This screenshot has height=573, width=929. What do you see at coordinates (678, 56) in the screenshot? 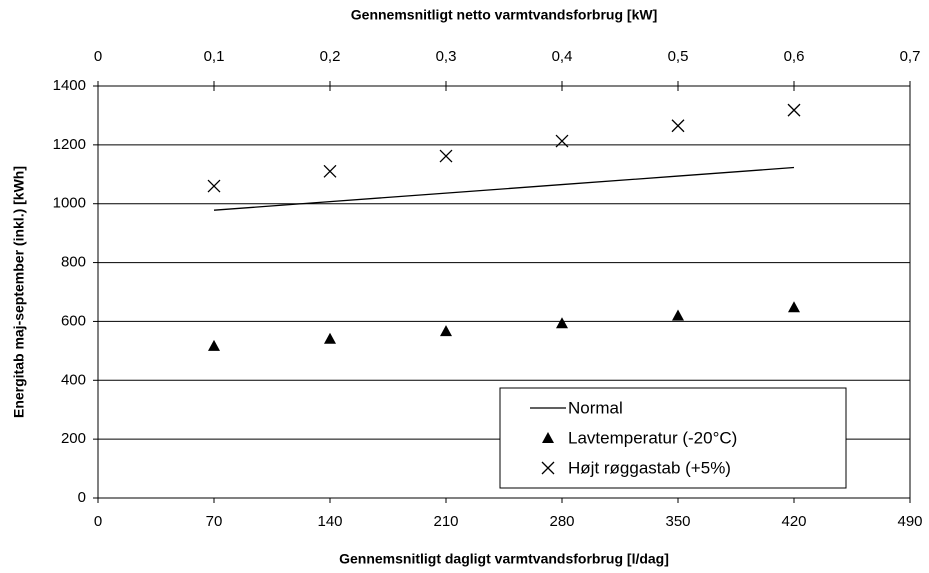
I see `x2-tick-label: 0,5` at bounding box center [678, 56].